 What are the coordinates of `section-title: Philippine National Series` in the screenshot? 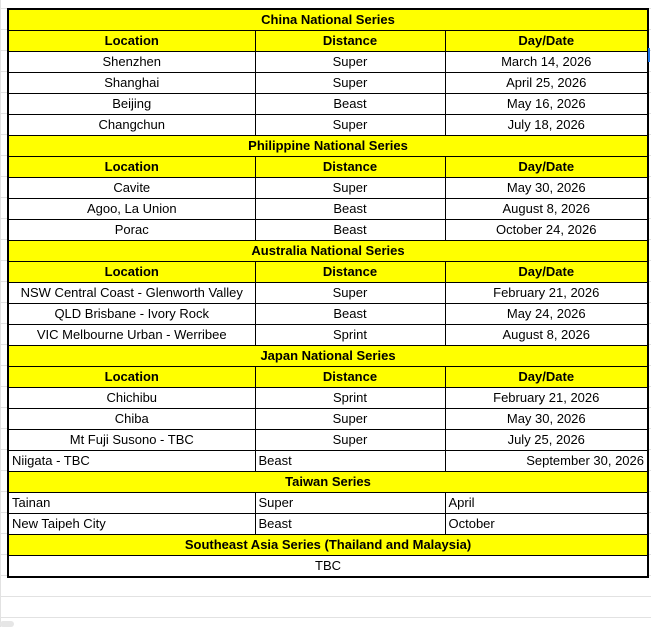 It's located at (328, 146).